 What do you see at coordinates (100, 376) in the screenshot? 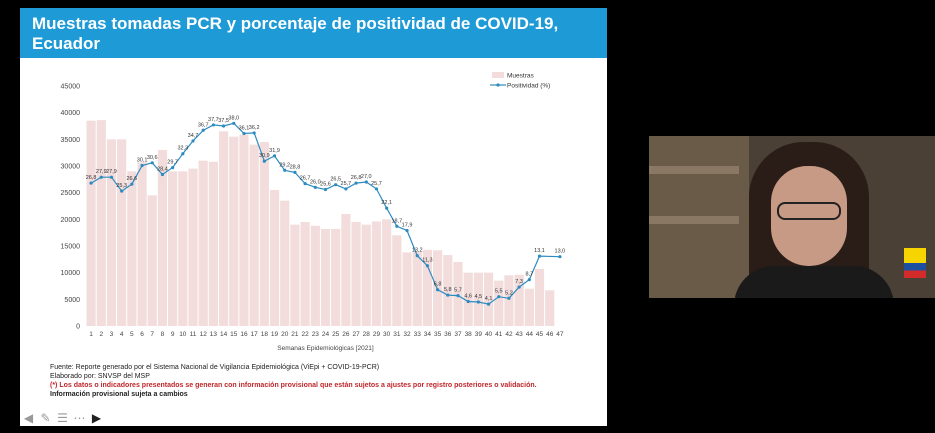
I see `footer-prepared: Elaborado por: SNVSP del MSP` at bounding box center [100, 376].